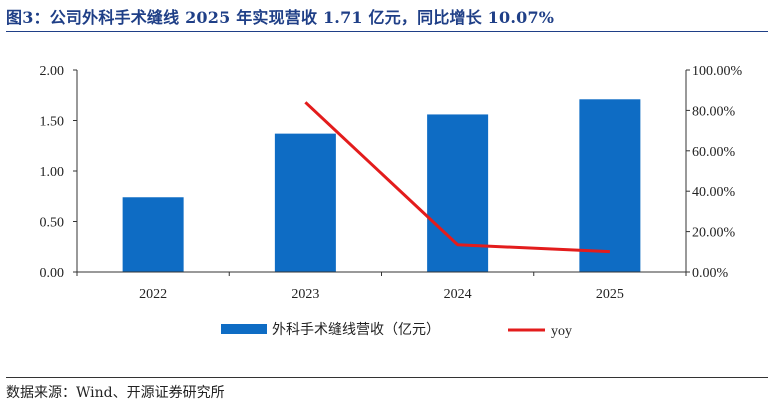  Describe the element at coordinates (356, 330) in the screenshot. I see `legend-bar-label: 外科手术缝线营收（亿元）` at that location.